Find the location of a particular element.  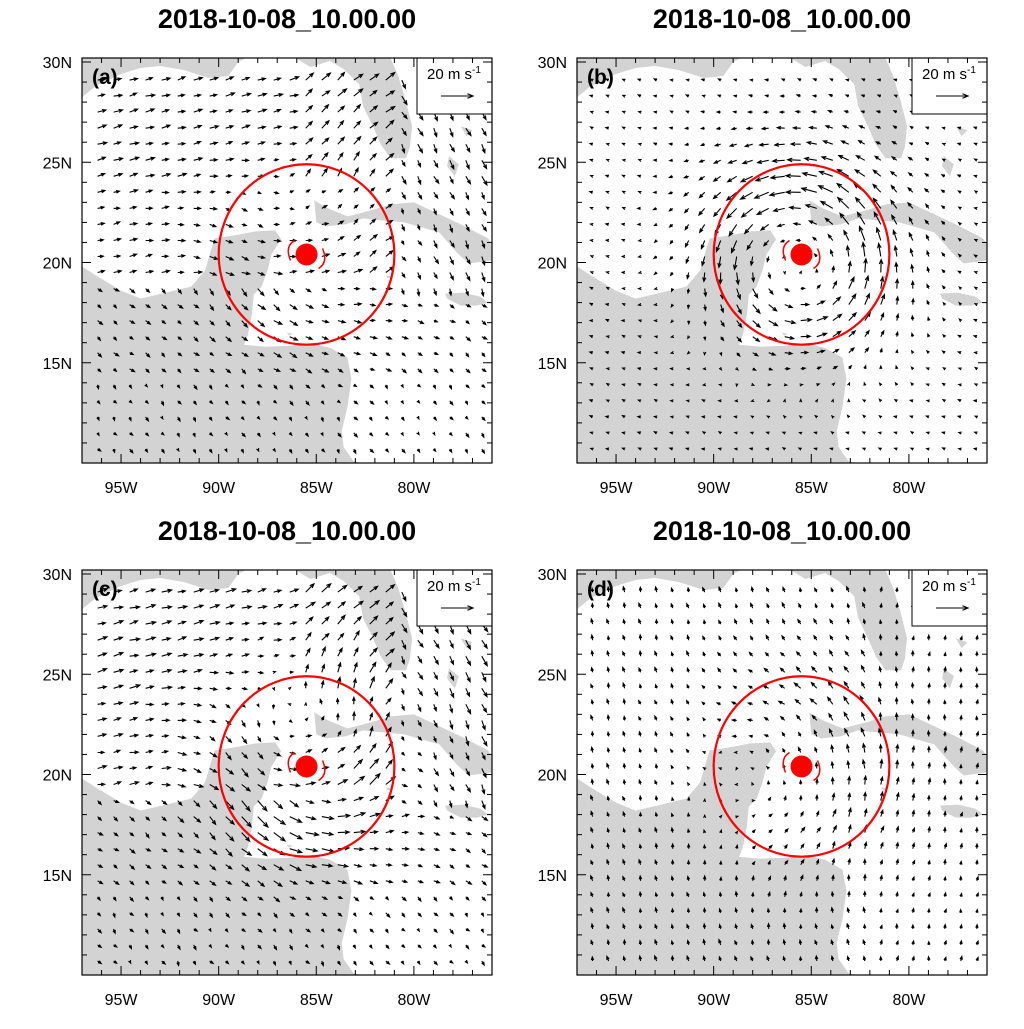

reference-vector-exponent: -1 is located at coordinates (476, 70).